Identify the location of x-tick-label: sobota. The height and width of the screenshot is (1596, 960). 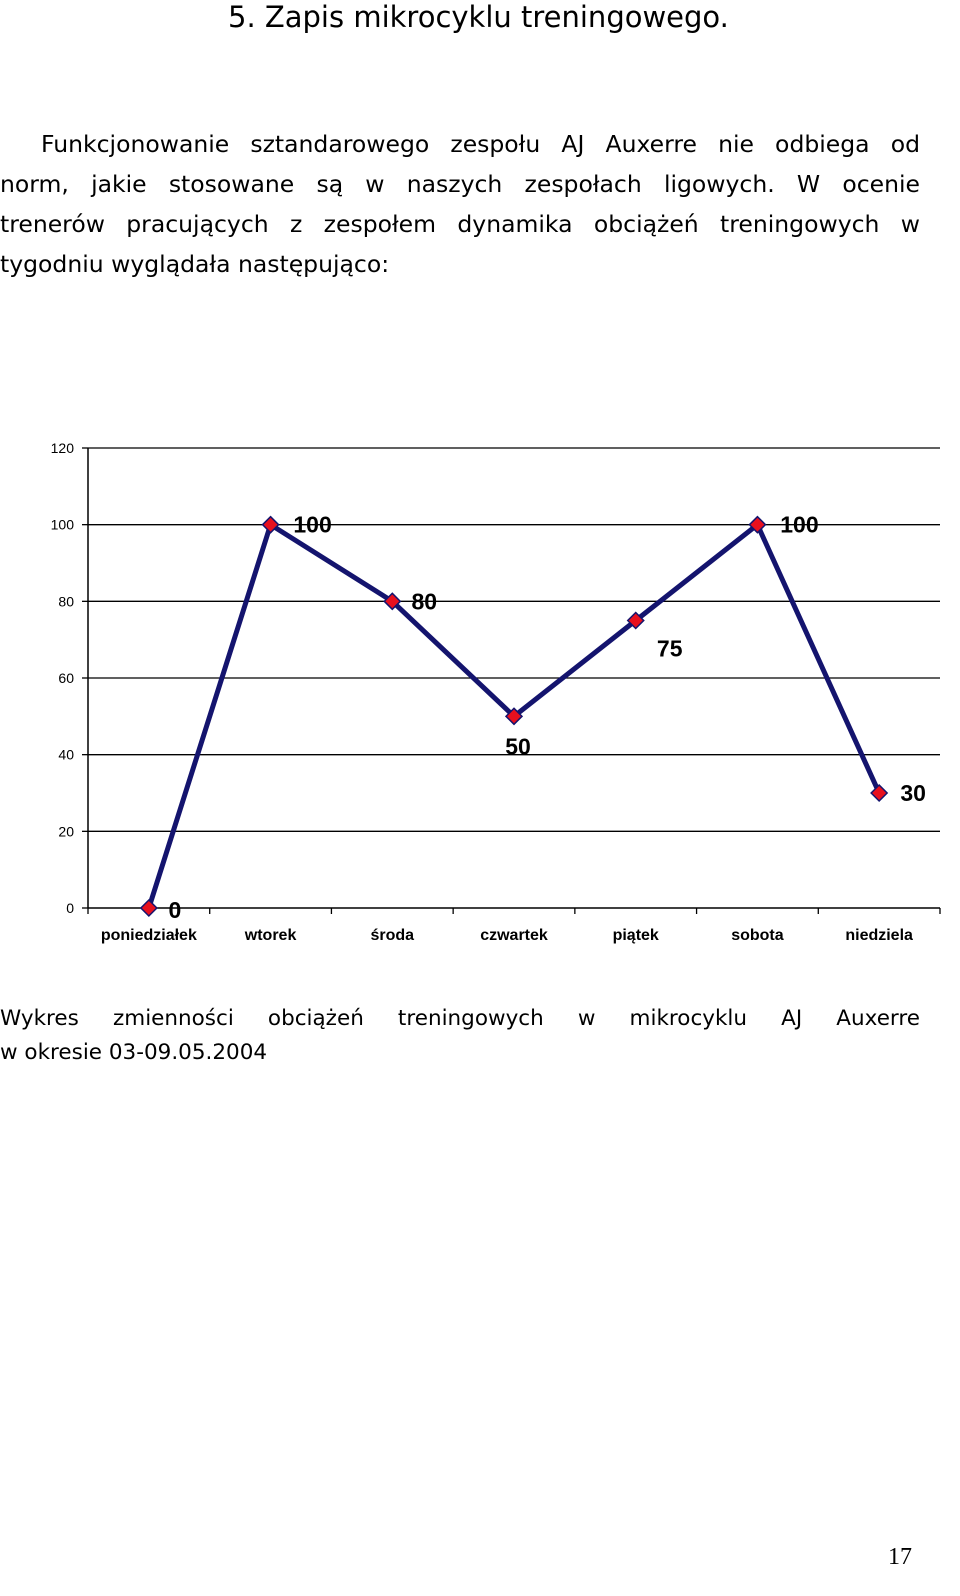
(757, 935).